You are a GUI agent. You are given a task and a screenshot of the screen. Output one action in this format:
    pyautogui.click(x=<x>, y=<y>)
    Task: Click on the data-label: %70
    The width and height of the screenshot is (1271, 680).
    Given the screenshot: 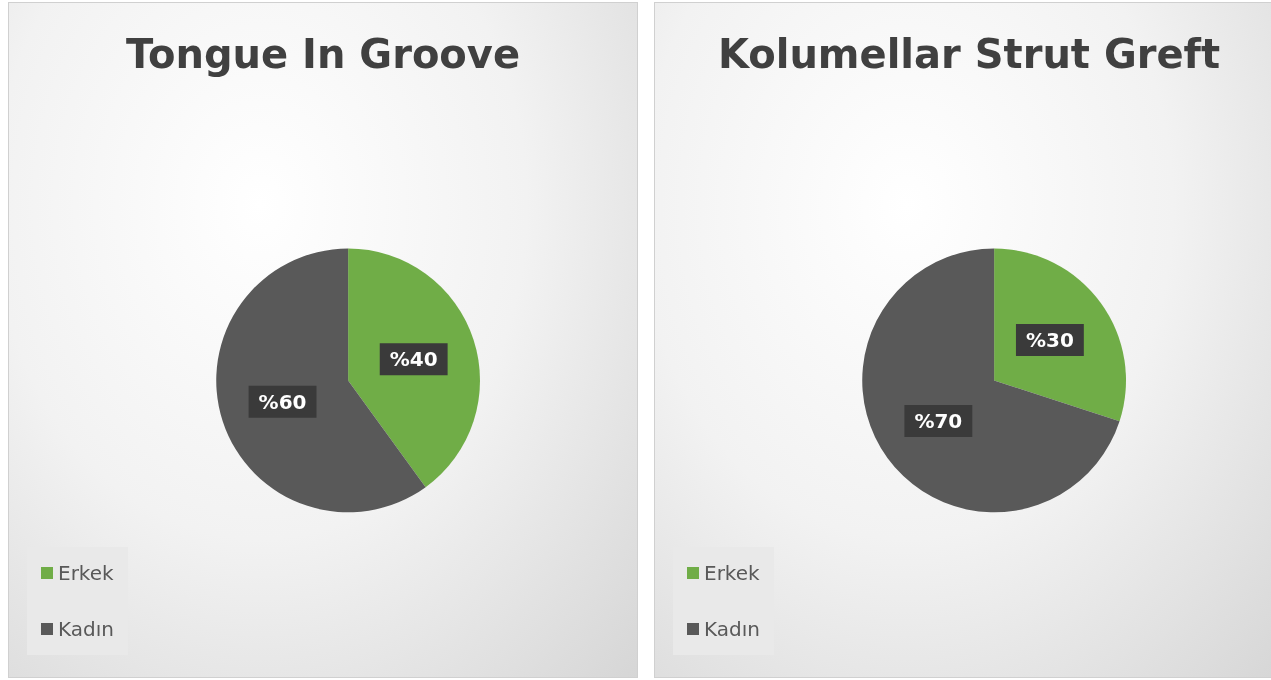 What is the action you would take?
    pyautogui.click(x=938, y=420)
    